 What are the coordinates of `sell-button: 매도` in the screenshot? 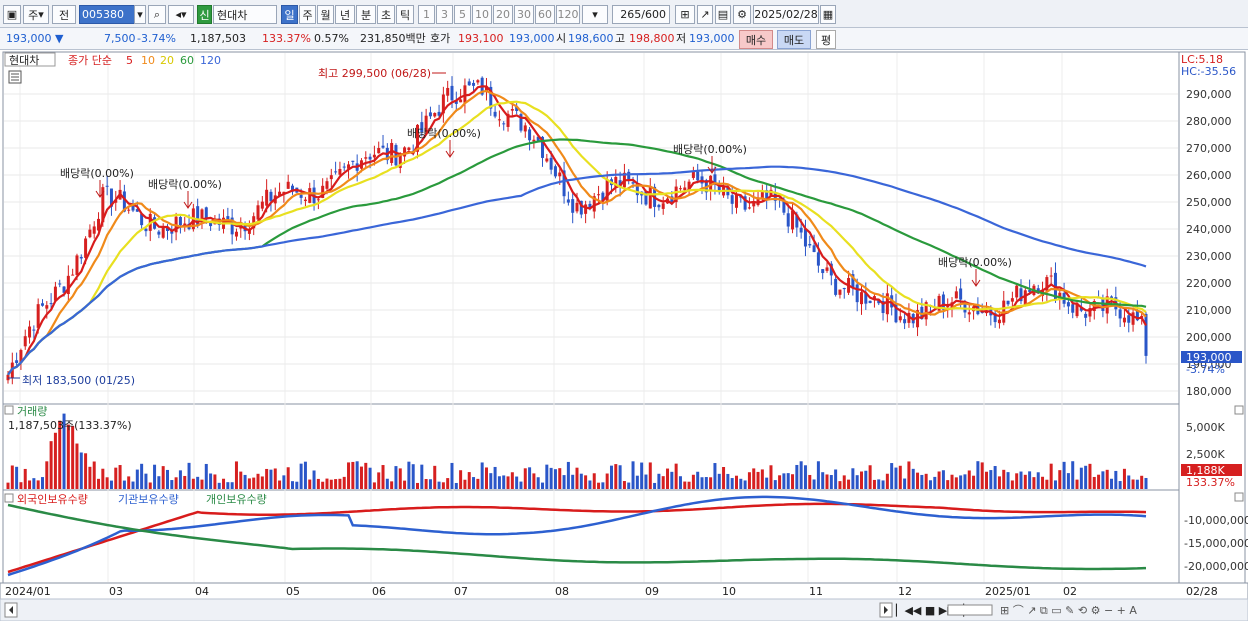 It's located at (794, 39).